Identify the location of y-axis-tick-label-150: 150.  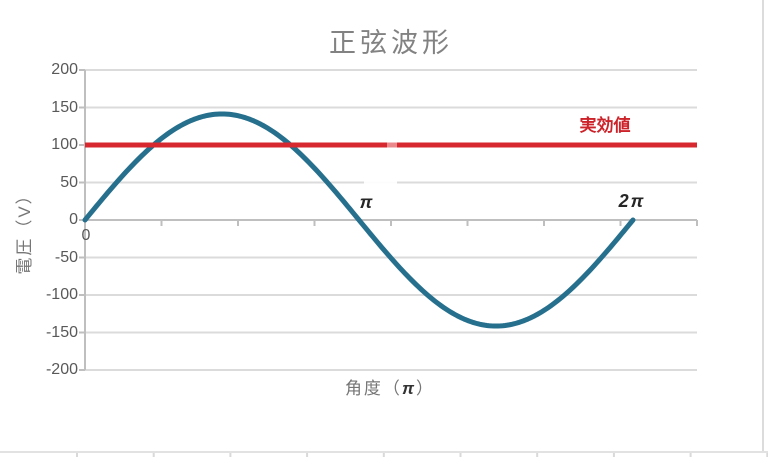
(64, 107).